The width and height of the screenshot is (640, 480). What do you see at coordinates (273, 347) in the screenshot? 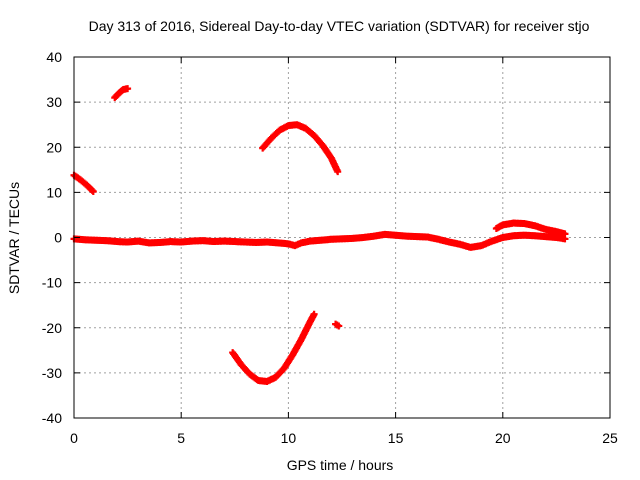
I see `series-negative-trough` at bounding box center [273, 347].